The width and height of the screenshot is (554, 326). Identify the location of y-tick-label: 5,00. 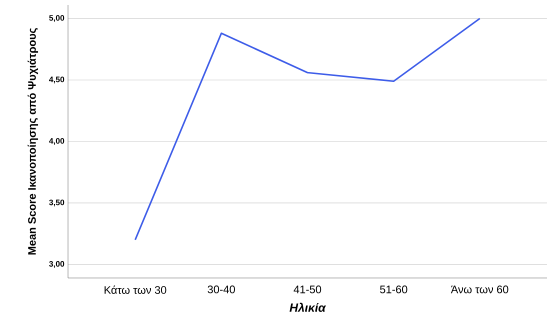
(56, 18).